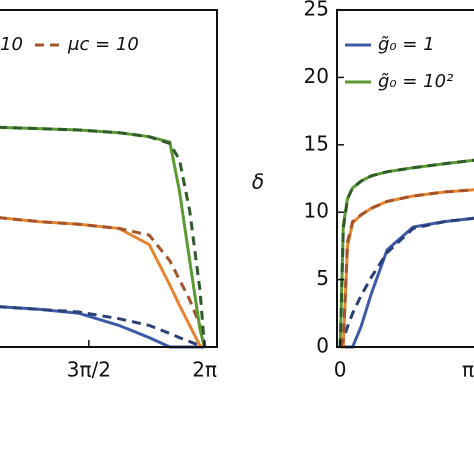  I want to click on y-tick-label: 20, so click(316, 76).